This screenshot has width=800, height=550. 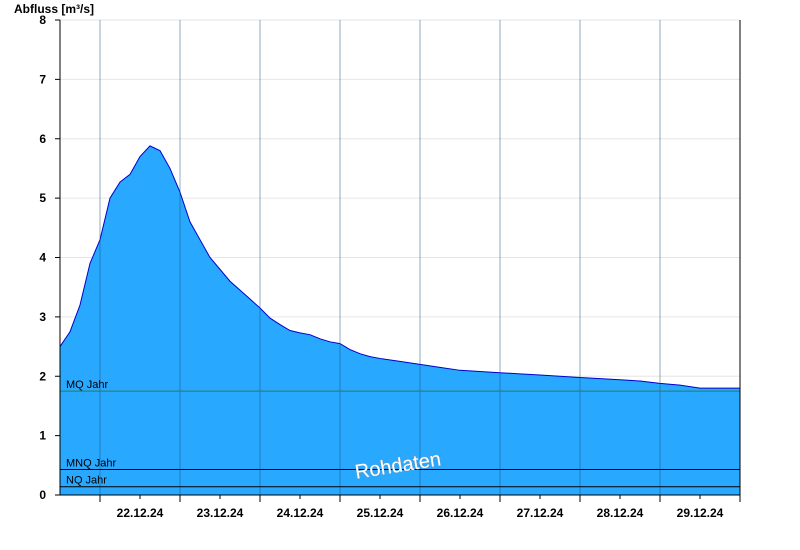 I want to click on x-tick-label: 29.12.24, so click(x=700, y=513).